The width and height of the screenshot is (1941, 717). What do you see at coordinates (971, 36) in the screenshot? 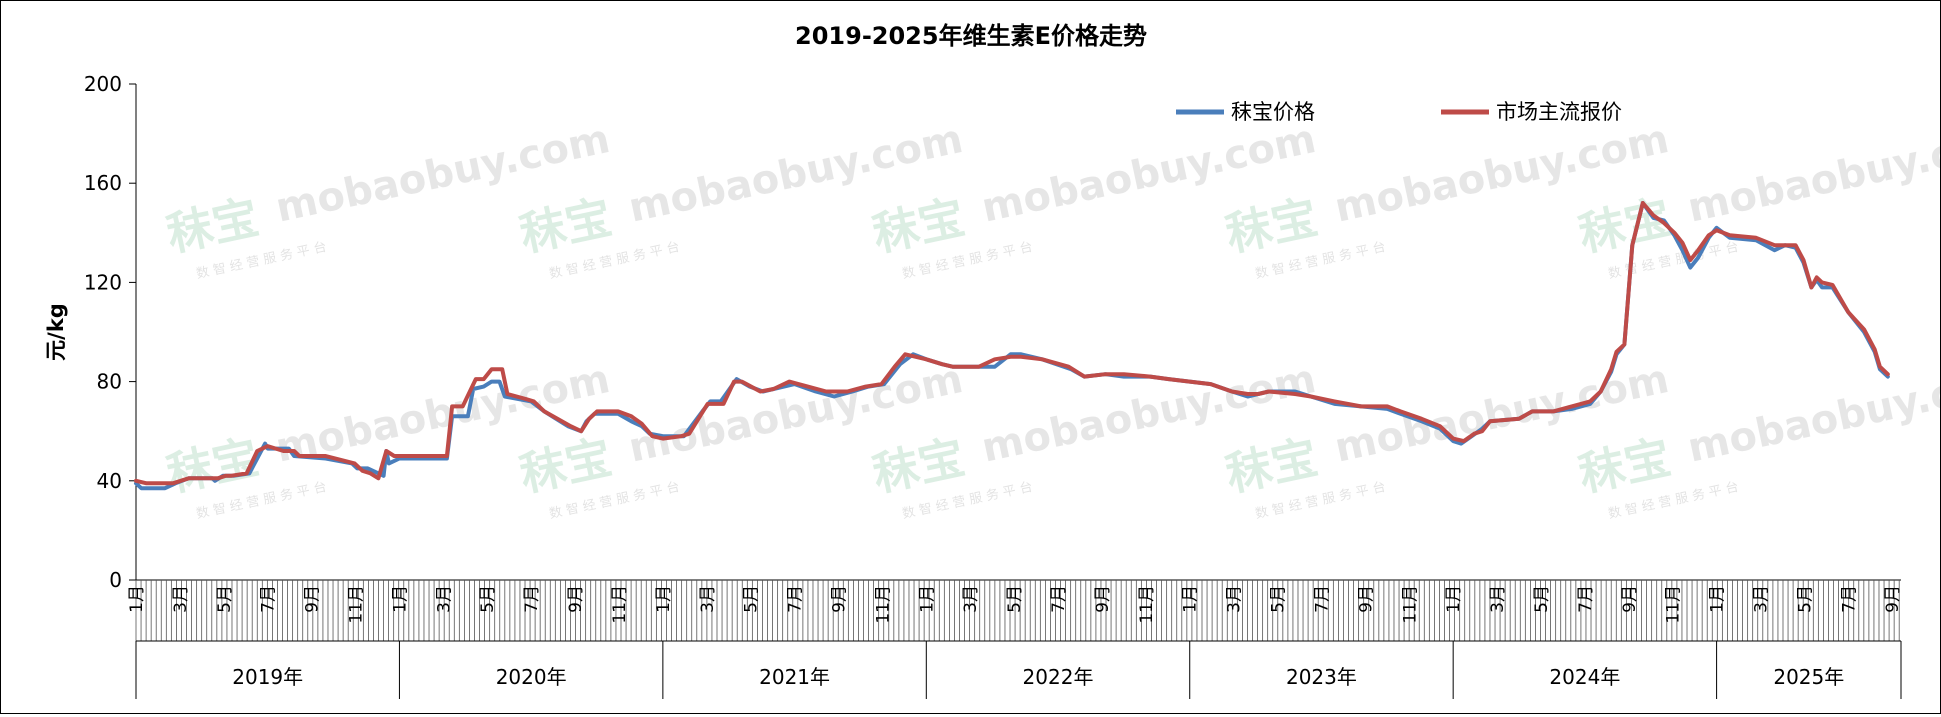
I see `chart-title: 2019-2025年维生素E价格走势` at bounding box center [971, 36].